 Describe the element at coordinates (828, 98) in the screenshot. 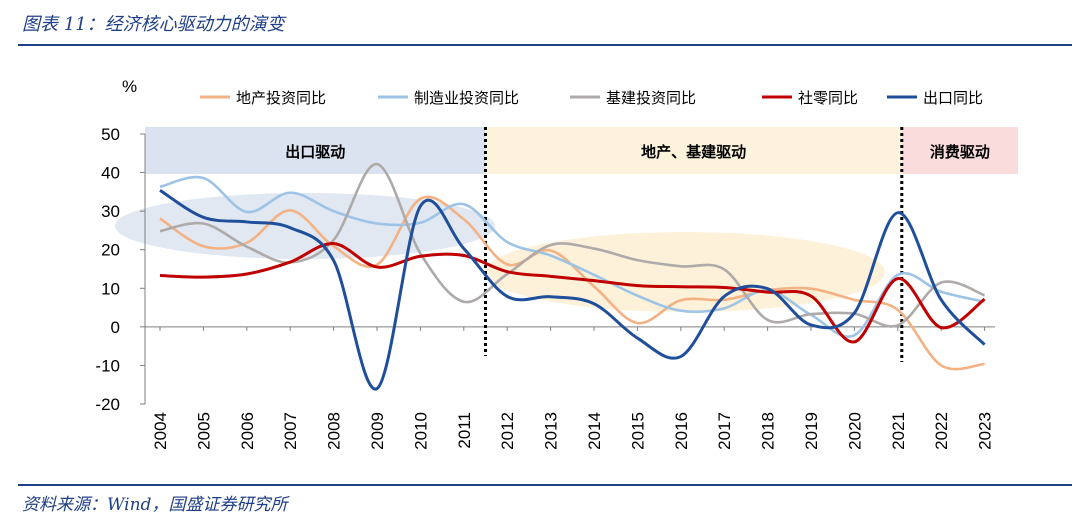

I see `legend-label: 社零同比` at that location.